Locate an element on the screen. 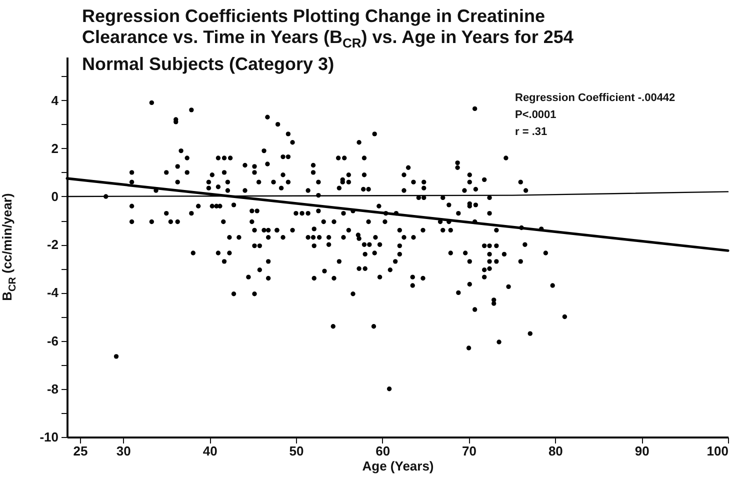  chart-title: Regression Coefficients Plotting Change in Creatinine Clearance vs. Time in Years (B$_{CR}$) vs. Age in Years for 254 Normal Subjects (Category 3) is located at coordinates (328, 40).